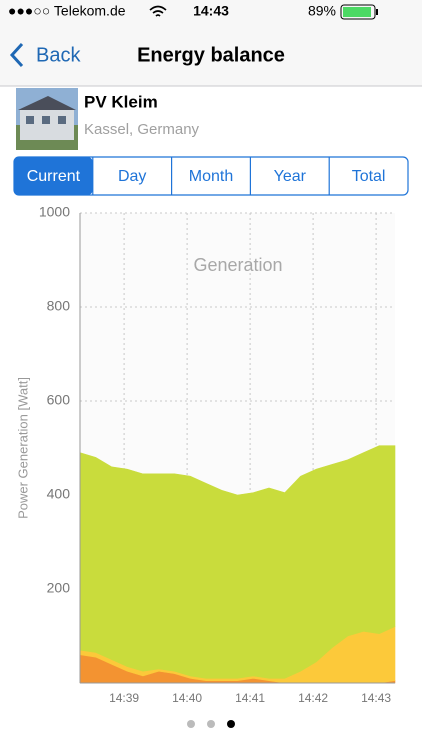  I want to click on back-chevron, so click(16, 55).